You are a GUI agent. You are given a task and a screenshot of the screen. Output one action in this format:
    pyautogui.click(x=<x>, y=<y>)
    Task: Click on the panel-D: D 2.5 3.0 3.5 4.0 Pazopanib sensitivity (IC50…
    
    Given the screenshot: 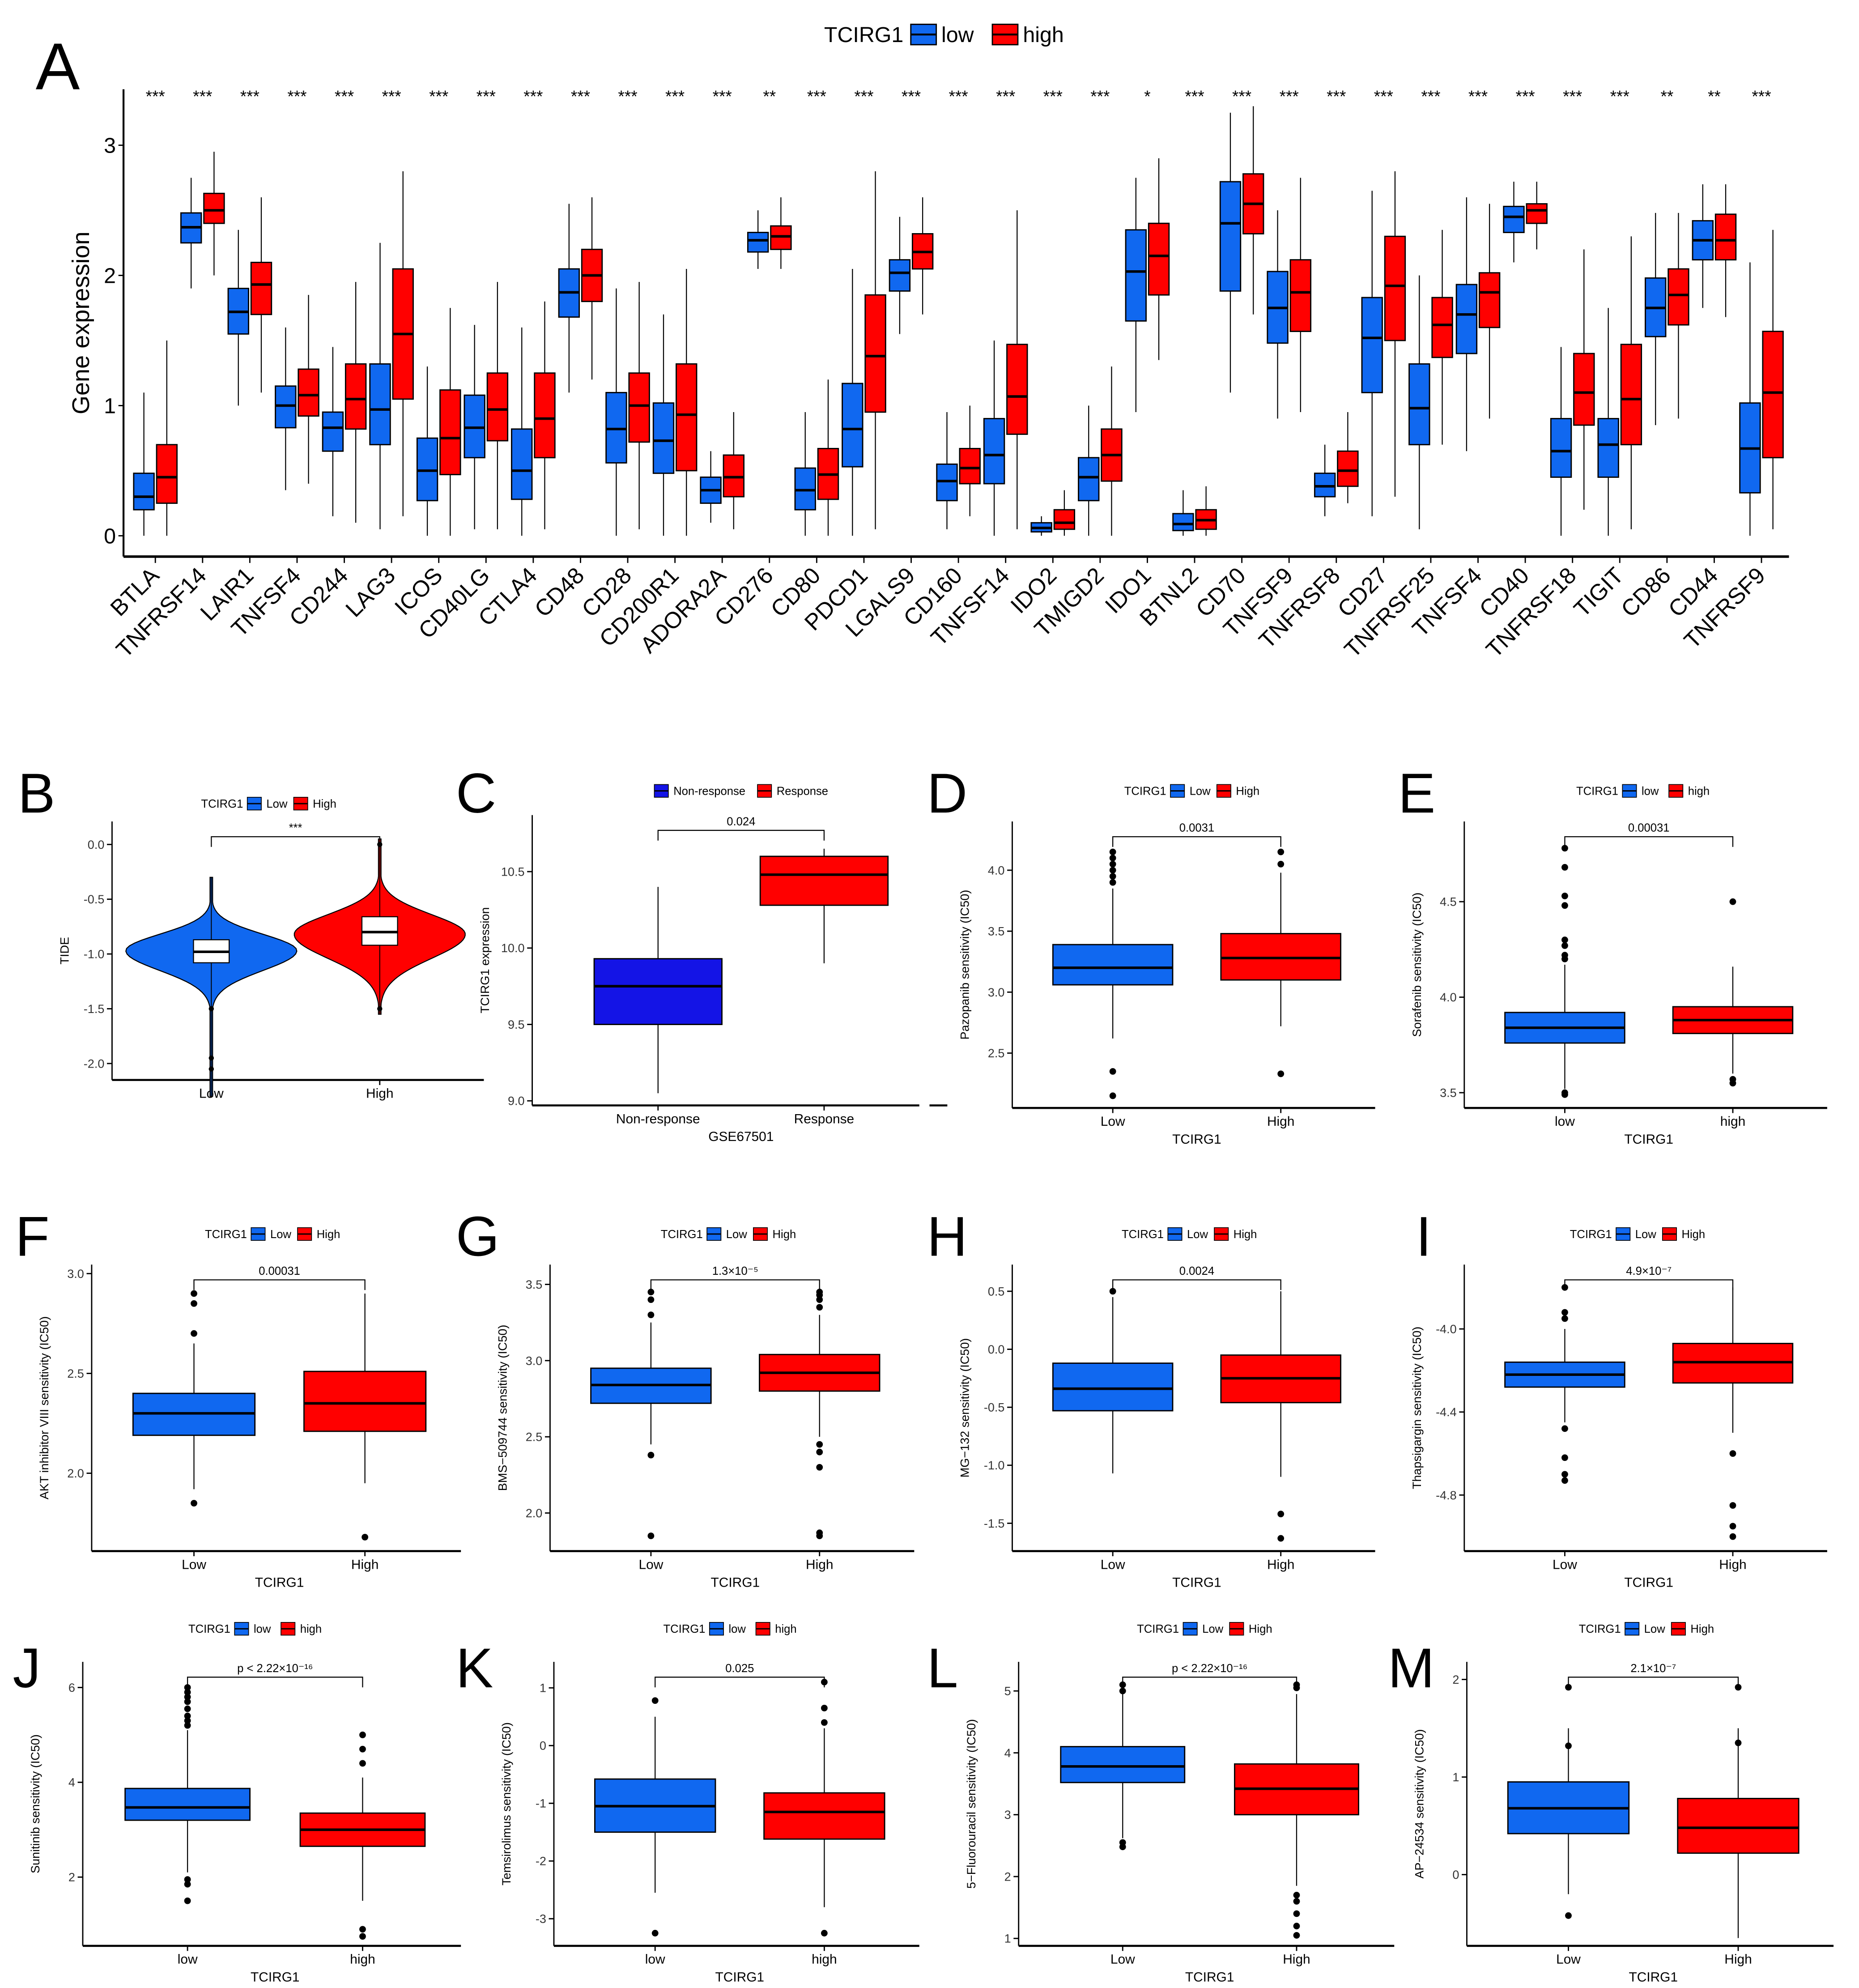 What is the action you would take?
    pyautogui.click(x=1151, y=954)
    